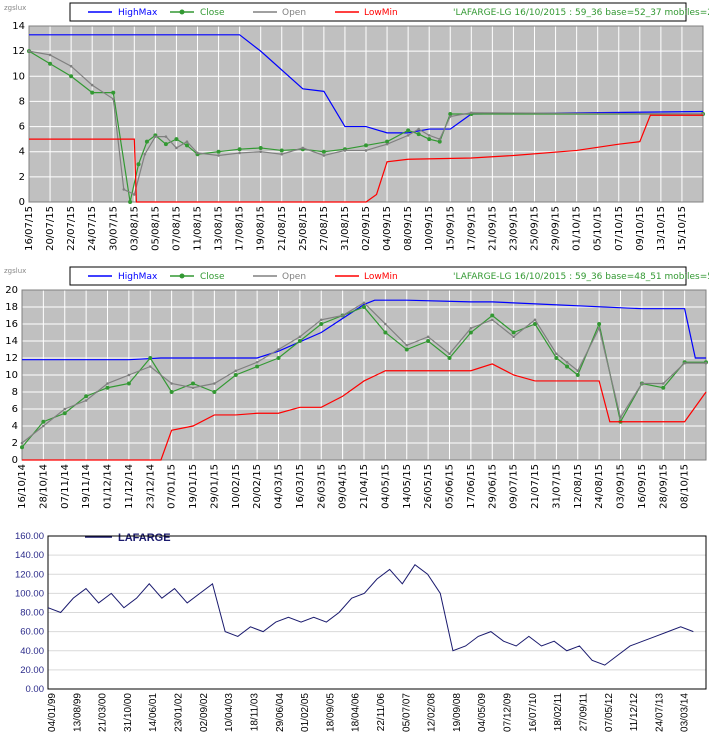 The height and width of the screenshot is (742, 709). I want to click on x-tick-label: 07/10/15, so click(619, 228).